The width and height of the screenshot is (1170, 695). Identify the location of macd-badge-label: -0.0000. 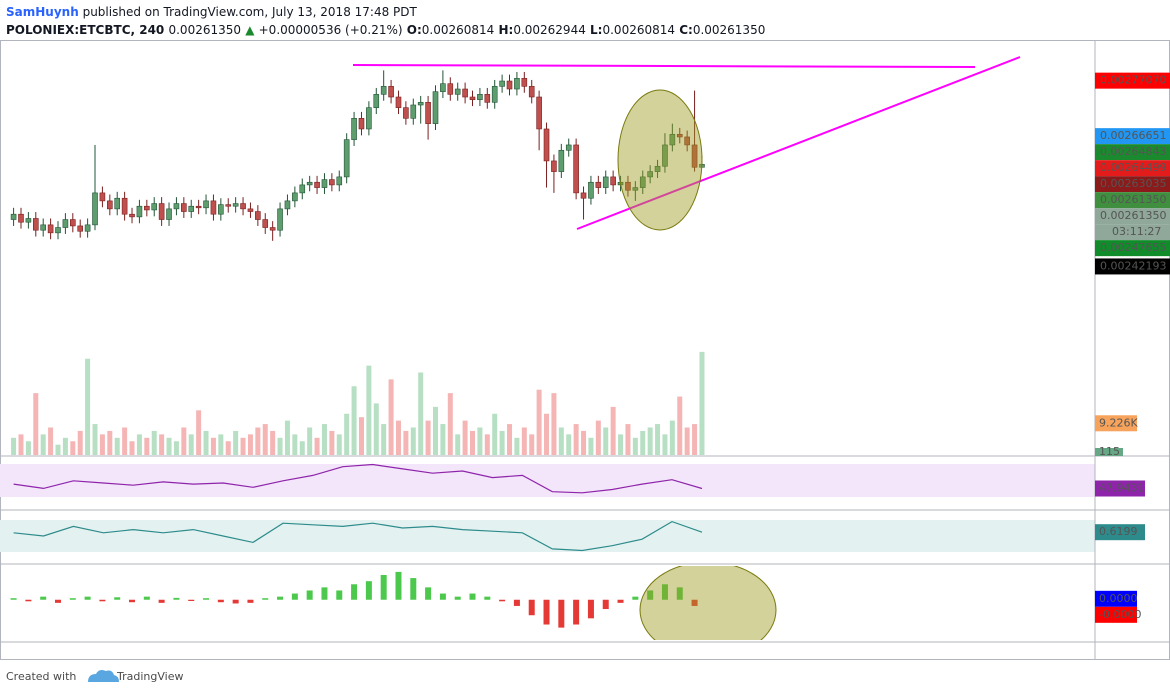
(1120, 614).